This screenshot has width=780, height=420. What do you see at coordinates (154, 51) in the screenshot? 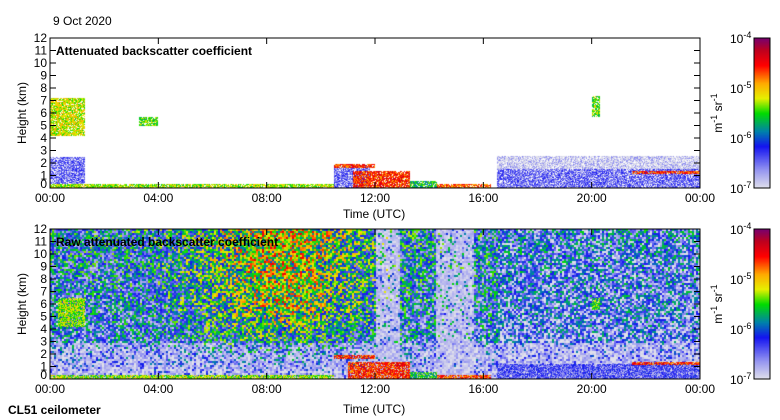
I see `panel-title-top: Attenuated backscatter coefficient` at bounding box center [154, 51].